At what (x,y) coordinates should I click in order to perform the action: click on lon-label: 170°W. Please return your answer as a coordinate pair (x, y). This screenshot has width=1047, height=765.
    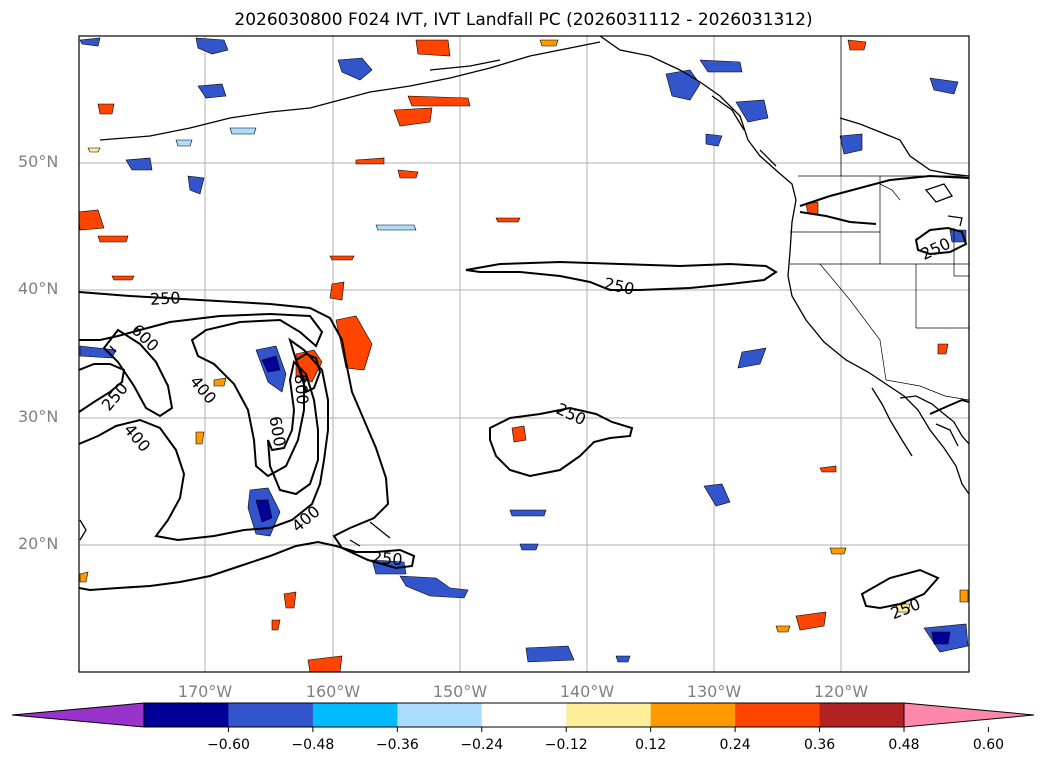
    Looking at the image, I should click on (205, 691).